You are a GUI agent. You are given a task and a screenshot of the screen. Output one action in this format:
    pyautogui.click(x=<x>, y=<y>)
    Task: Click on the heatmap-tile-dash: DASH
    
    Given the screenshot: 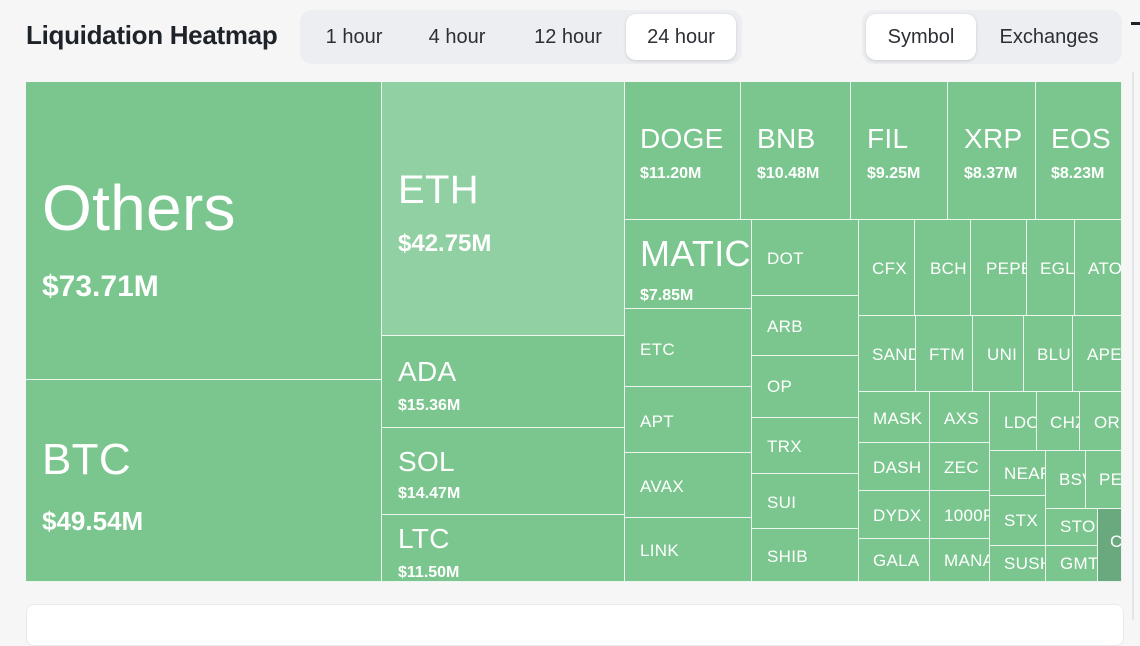 What is the action you would take?
    pyautogui.click(x=894, y=467)
    